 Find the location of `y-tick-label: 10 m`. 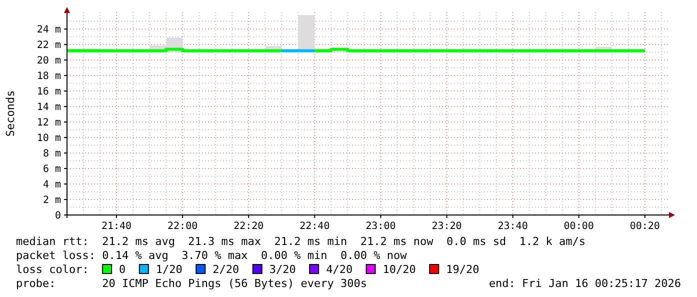

y-tick-label: 10 m is located at coordinates (48, 138).